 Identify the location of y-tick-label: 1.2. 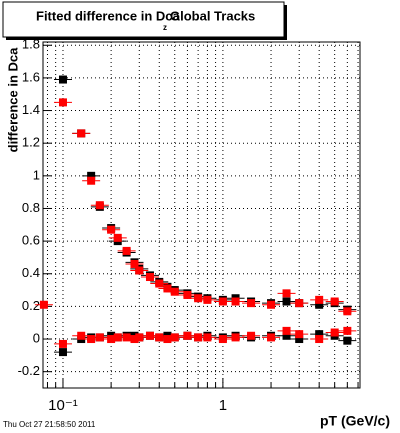
(31, 142).